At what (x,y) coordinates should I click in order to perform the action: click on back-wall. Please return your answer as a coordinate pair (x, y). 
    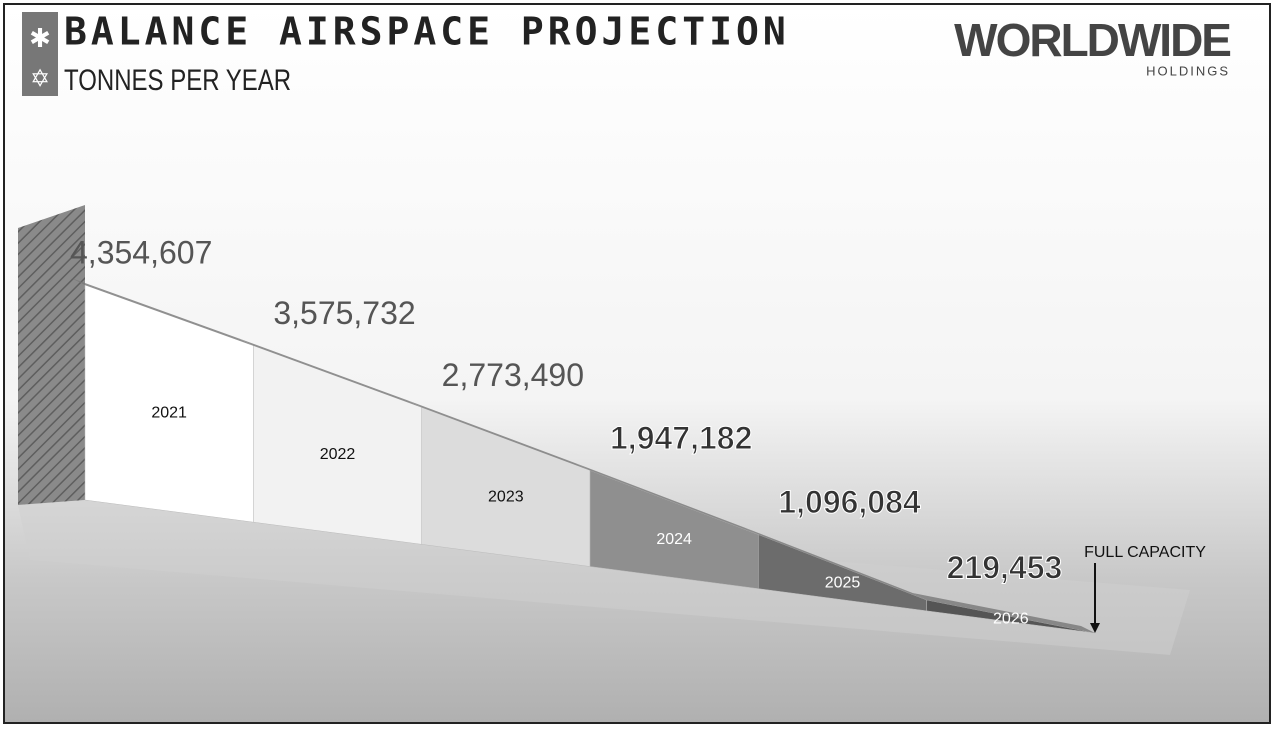
    Looking at the image, I should click on (51, 355).